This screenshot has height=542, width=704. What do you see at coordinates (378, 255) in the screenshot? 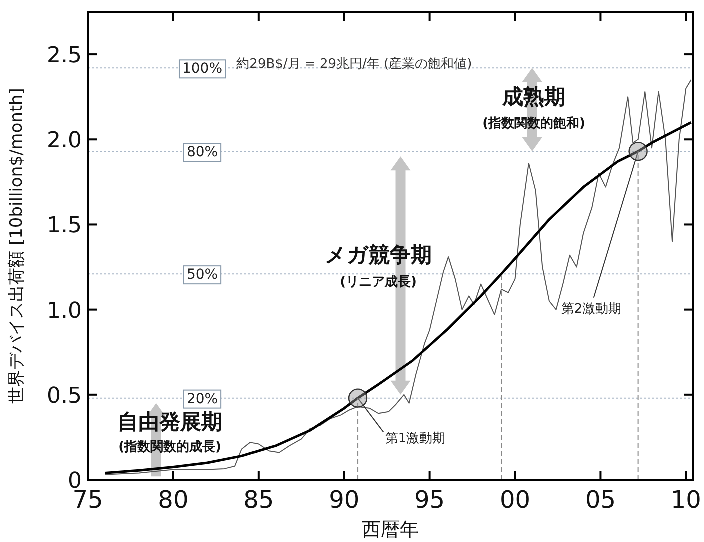
I see `annotation: メガ競争期` at bounding box center [378, 255].